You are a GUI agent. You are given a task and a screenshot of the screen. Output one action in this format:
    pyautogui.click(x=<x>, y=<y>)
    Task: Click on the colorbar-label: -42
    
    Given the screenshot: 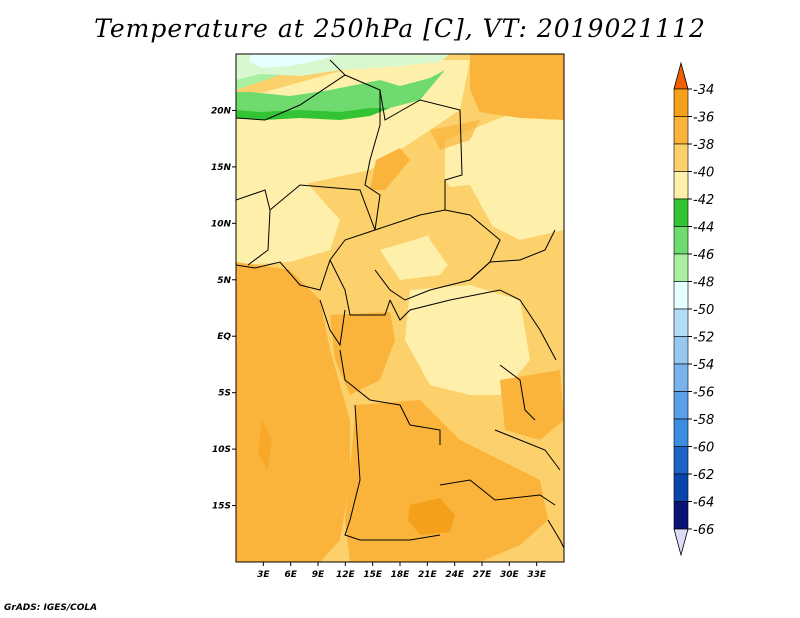 What is the action you would take?
    pyautogui.click(x=703, y=200)
    